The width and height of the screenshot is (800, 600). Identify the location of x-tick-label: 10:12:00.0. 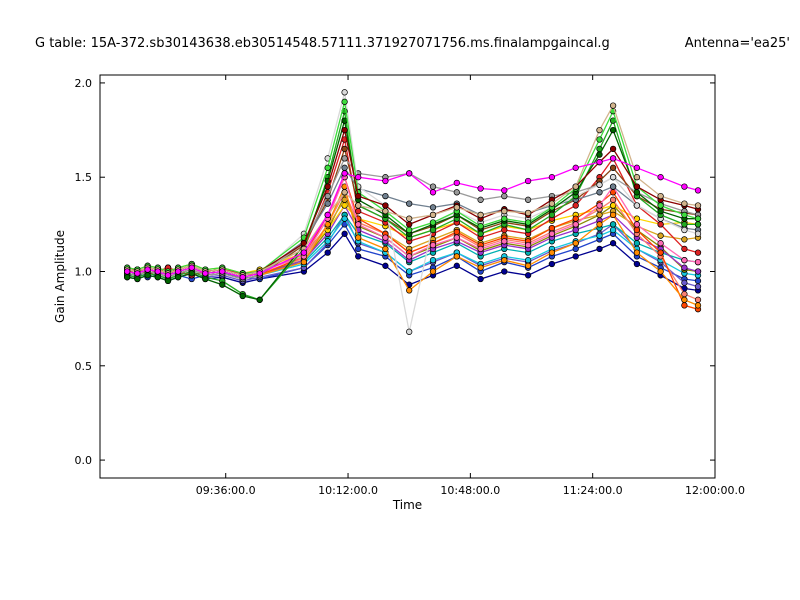
(348, 490).